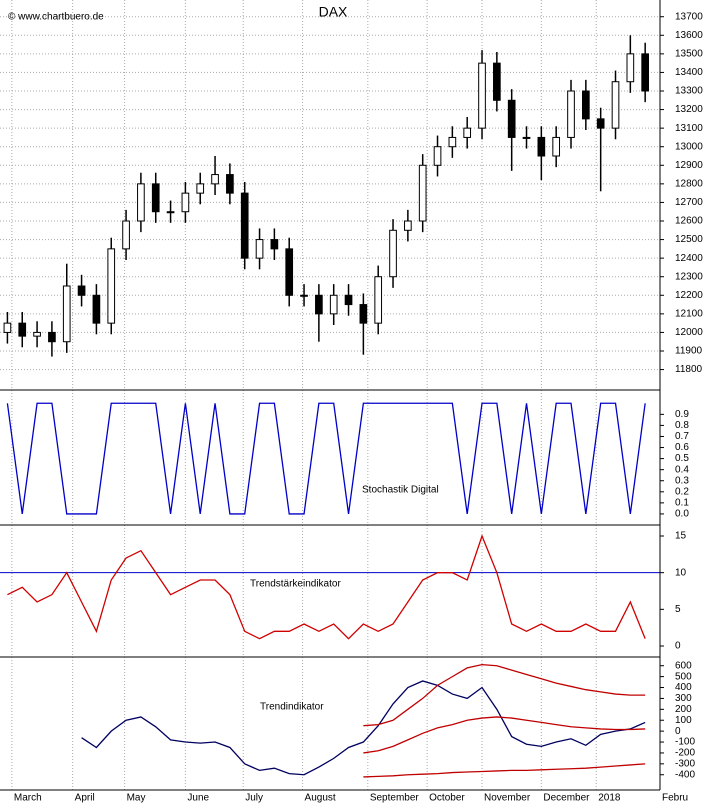  Describe the element at coordinates (683, 698) in the screenshot. I see `y-tick-label: 300` at that location.